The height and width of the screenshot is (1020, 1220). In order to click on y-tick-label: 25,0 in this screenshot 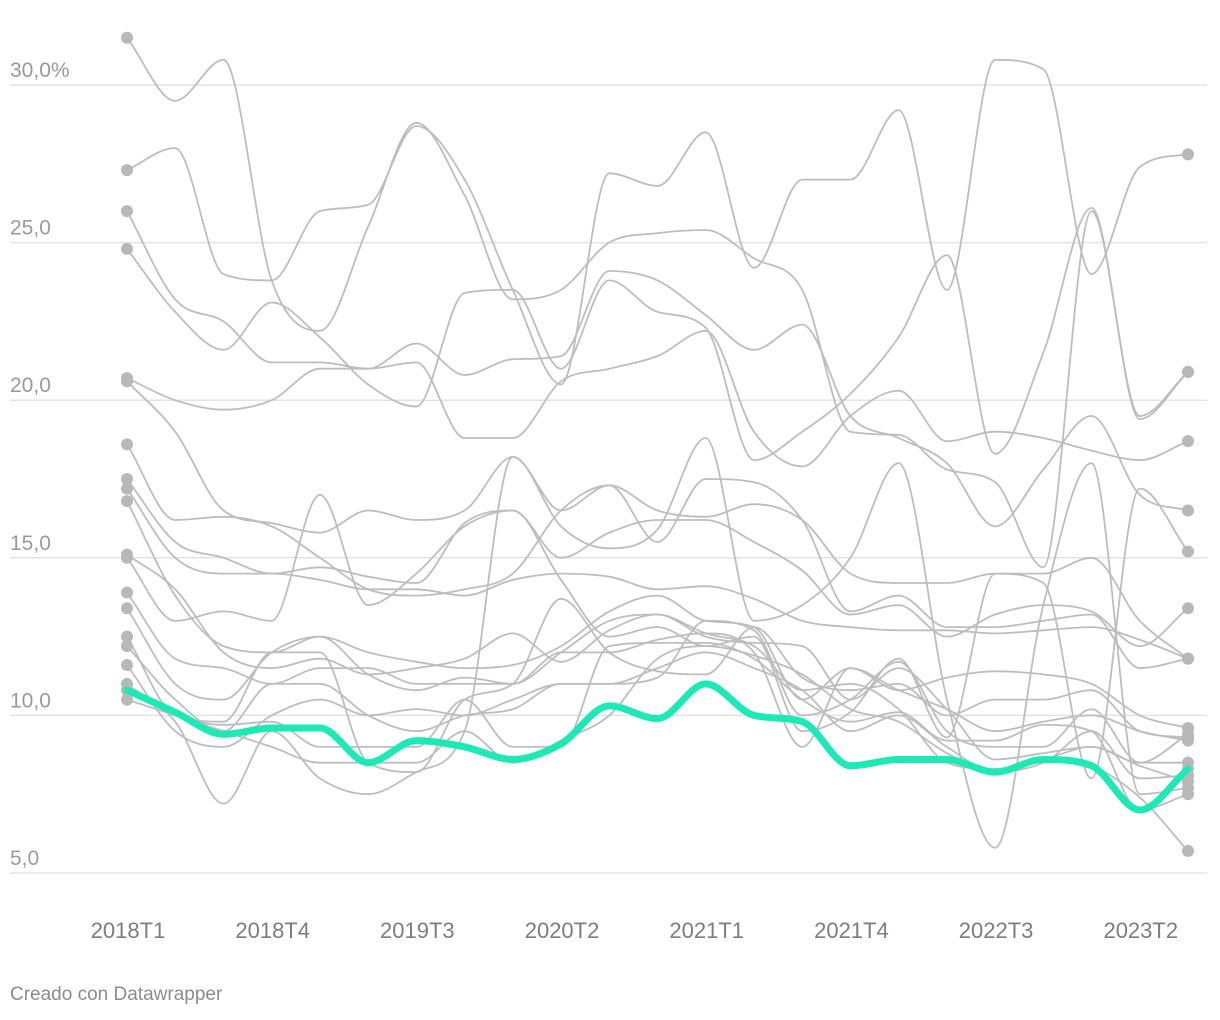, I will do `click(30, 228)`.